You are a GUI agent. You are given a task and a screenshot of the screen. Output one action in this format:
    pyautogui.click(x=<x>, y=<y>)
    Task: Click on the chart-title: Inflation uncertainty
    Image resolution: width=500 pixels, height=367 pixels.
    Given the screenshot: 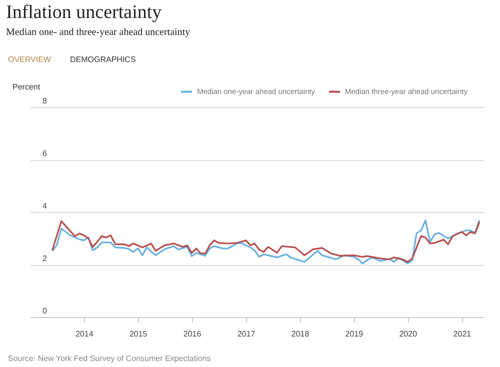 What is the action you would take?
    pyautogui.click(x=84, y=12)
    